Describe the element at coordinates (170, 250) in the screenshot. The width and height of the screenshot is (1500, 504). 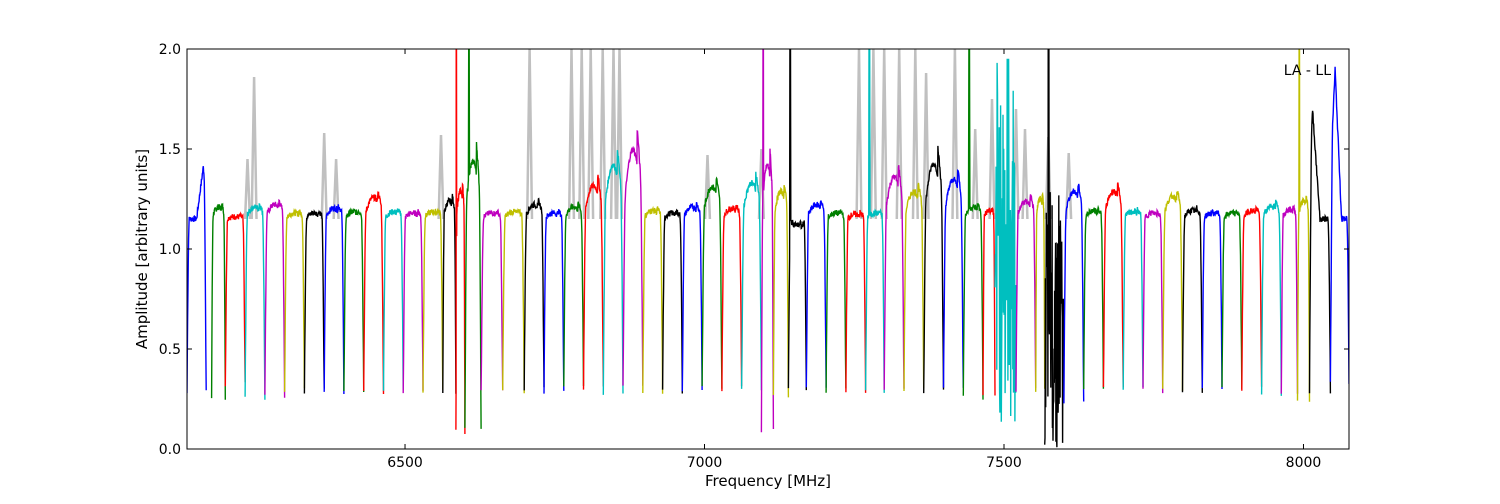
I see `y-tick-label-2: 1.0` at that location.